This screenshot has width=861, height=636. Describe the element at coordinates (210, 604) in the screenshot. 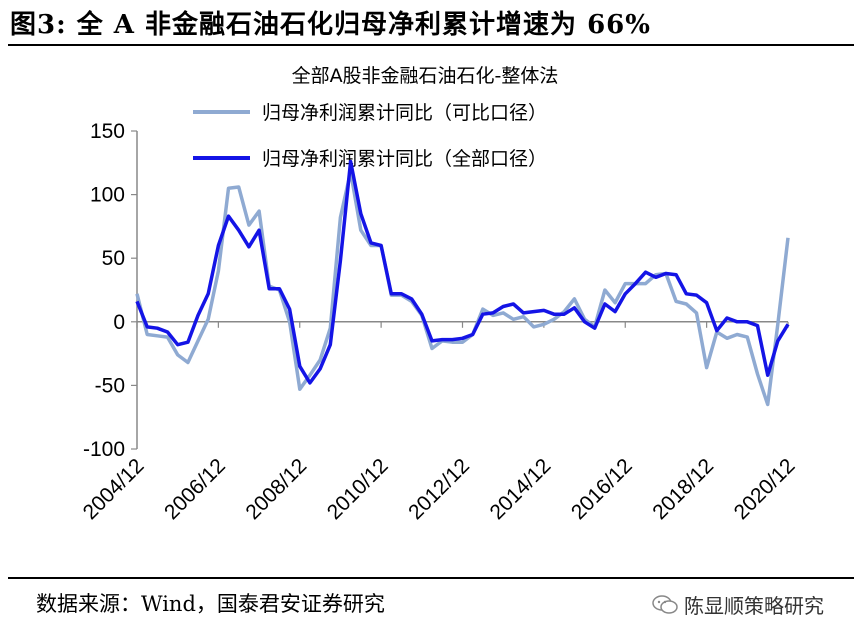

I see `source-note: 数据来源：Wind，国泰君安证券研究` at that location.